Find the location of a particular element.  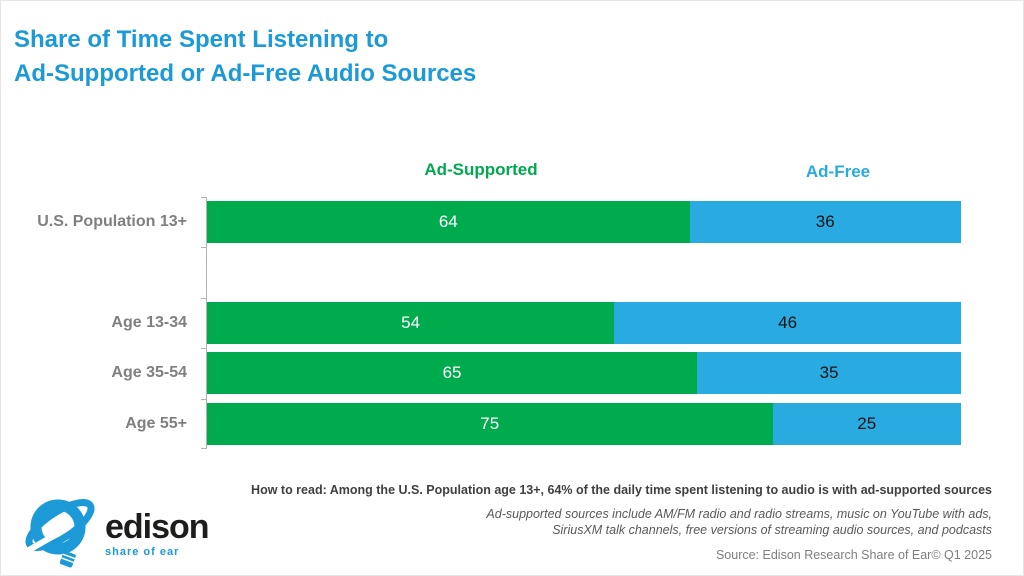

page-title-line2: Ad-Supported or Ad-Free Audio Sources is located at coordinates (245, 73).